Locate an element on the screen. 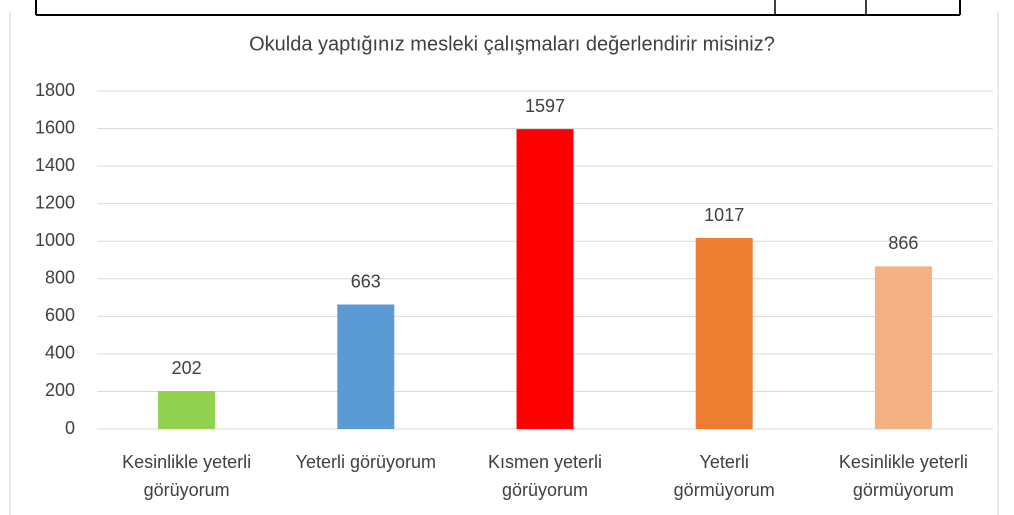 This screenshot has width=1014, height=515. y-tick-label: 1400 is located at coordinates (55, 165).